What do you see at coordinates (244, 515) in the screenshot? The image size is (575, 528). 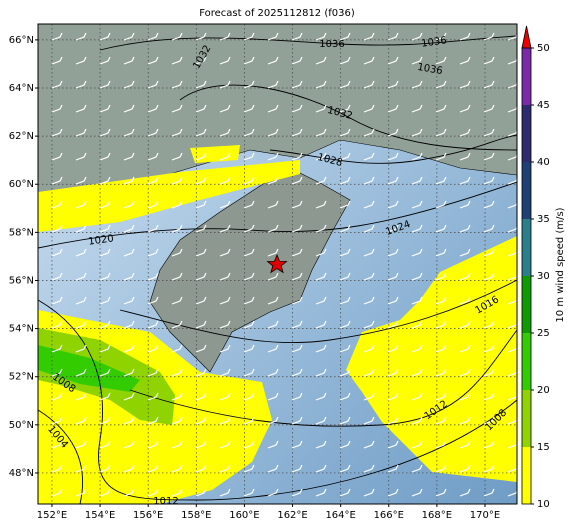 I see `x-tick-label: 160°E` at bounding box center [244, 515].